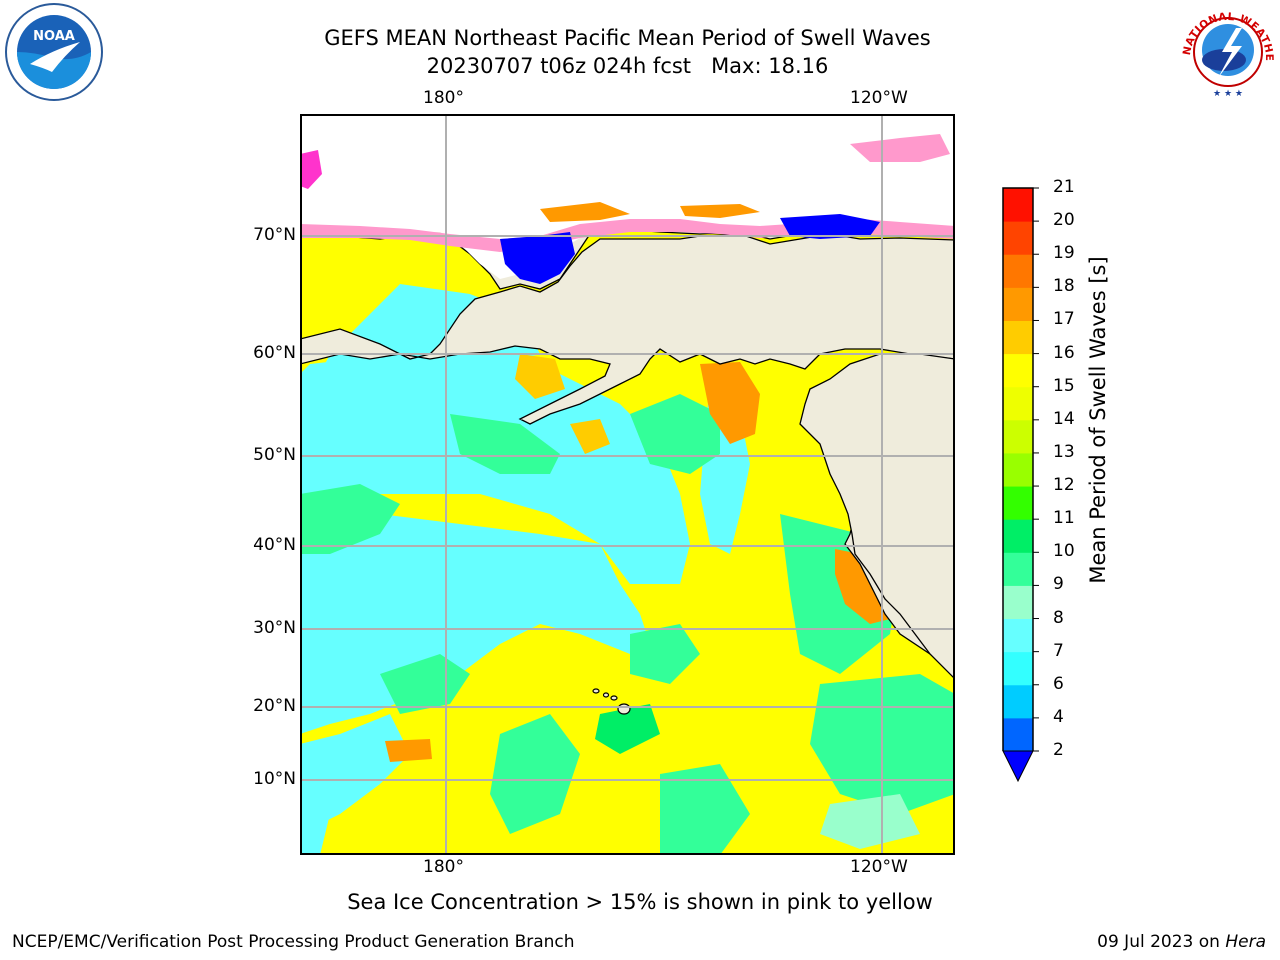 This screenshot has width=1280, height=960. Describe the element at coordinates (274, 628) in the screenshot. I see `lat-label-30n: 30°N` at that location.